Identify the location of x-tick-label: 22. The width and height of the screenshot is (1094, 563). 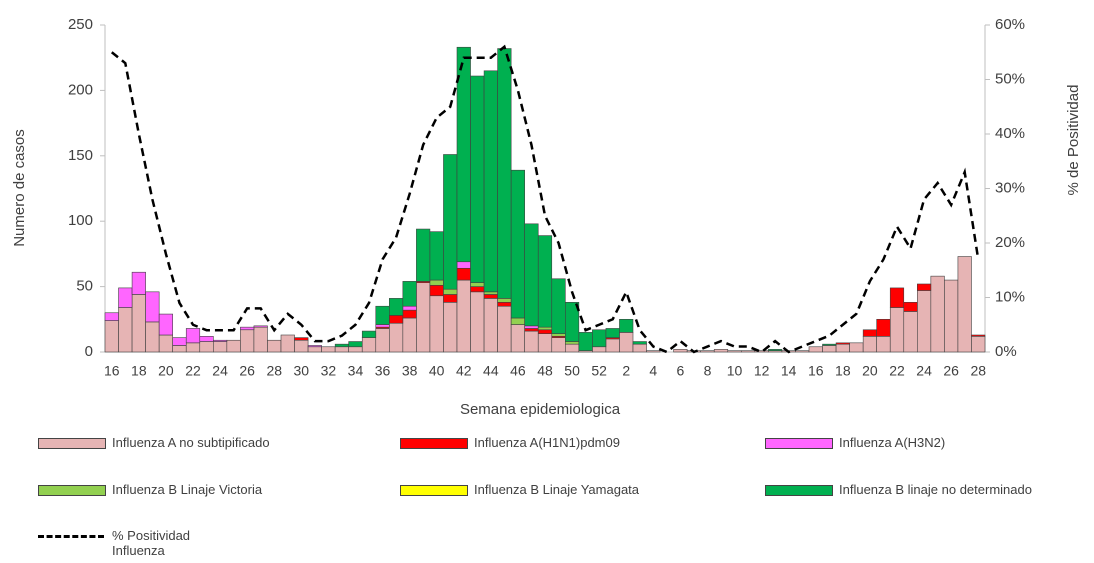
(897, 371).